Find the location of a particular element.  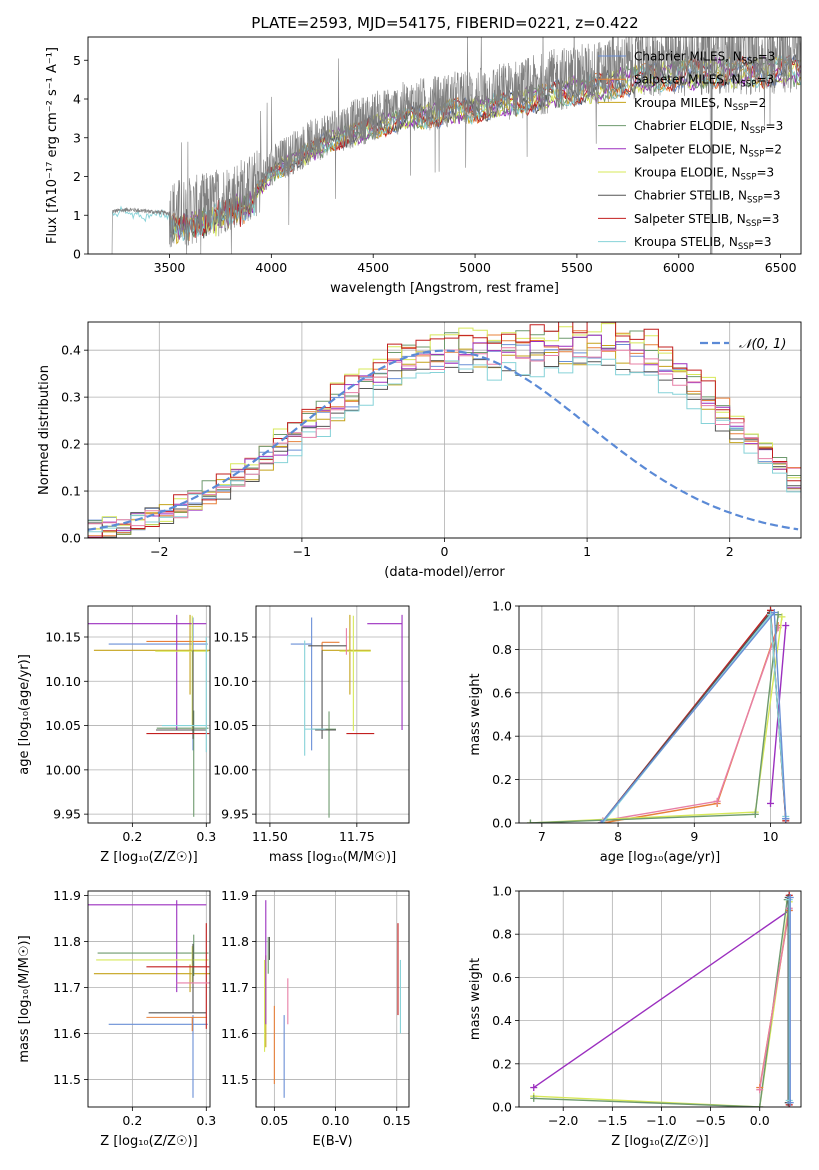

massweight-vs-age-ytick-label: 0.0 is located at coordinates (502, 823).